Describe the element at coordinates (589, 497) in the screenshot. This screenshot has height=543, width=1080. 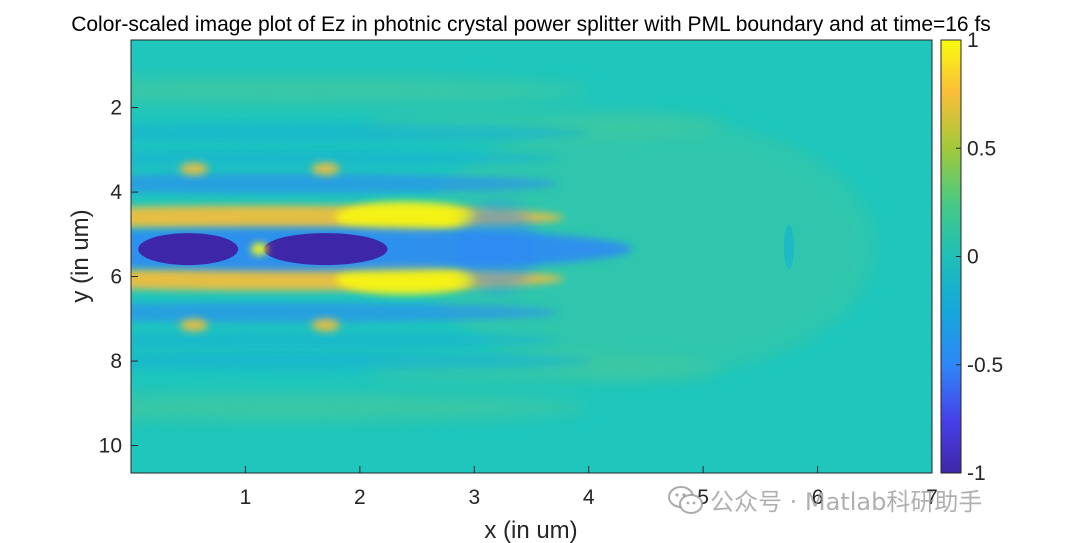
I see `x-tick-label: 4` at that location.